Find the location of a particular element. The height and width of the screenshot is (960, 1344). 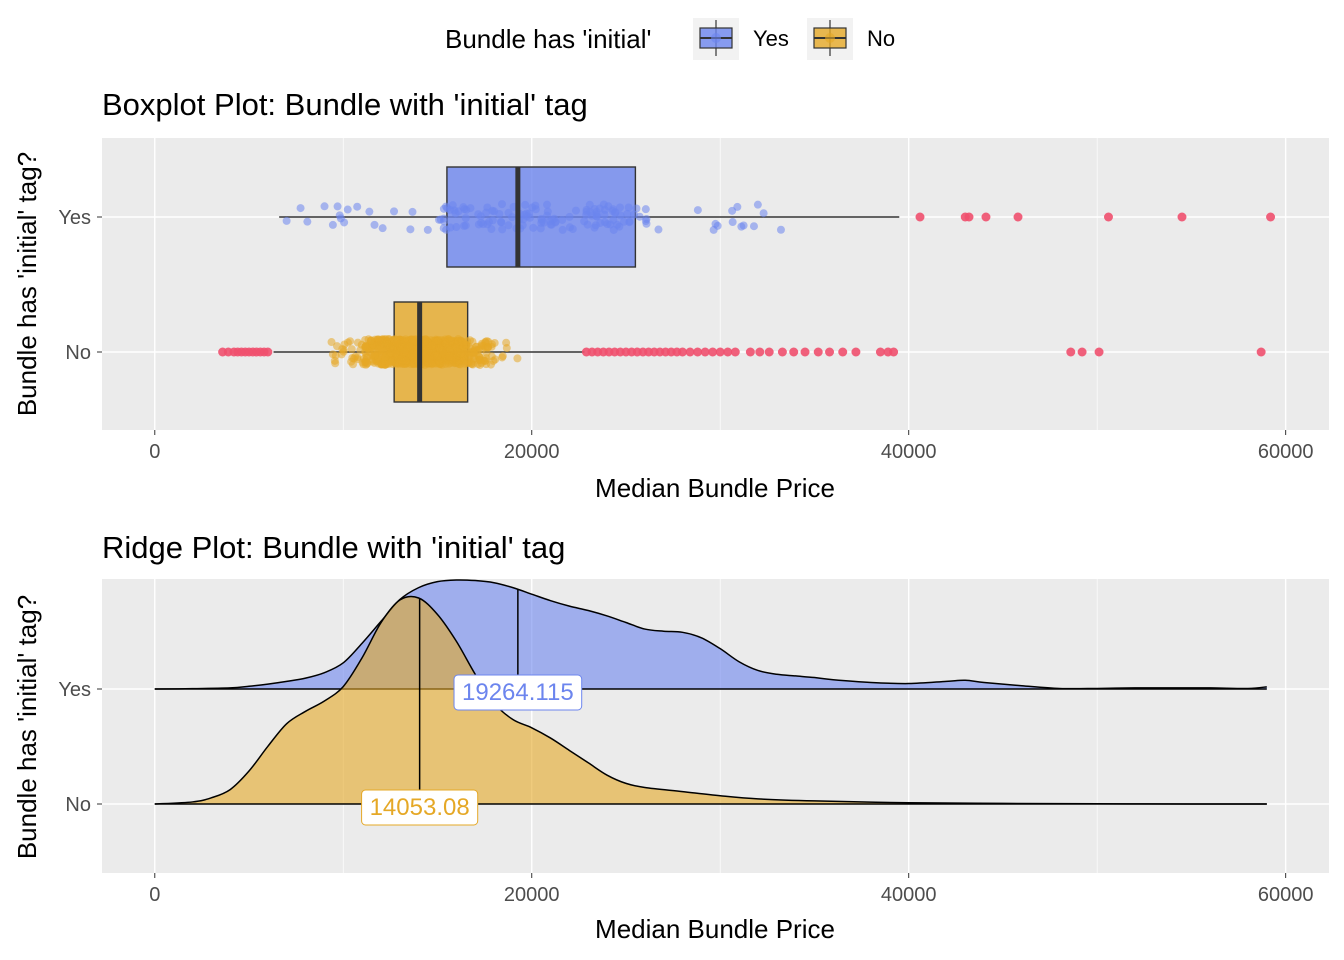

legend-label-no: No is located at coordinates (881, 38).